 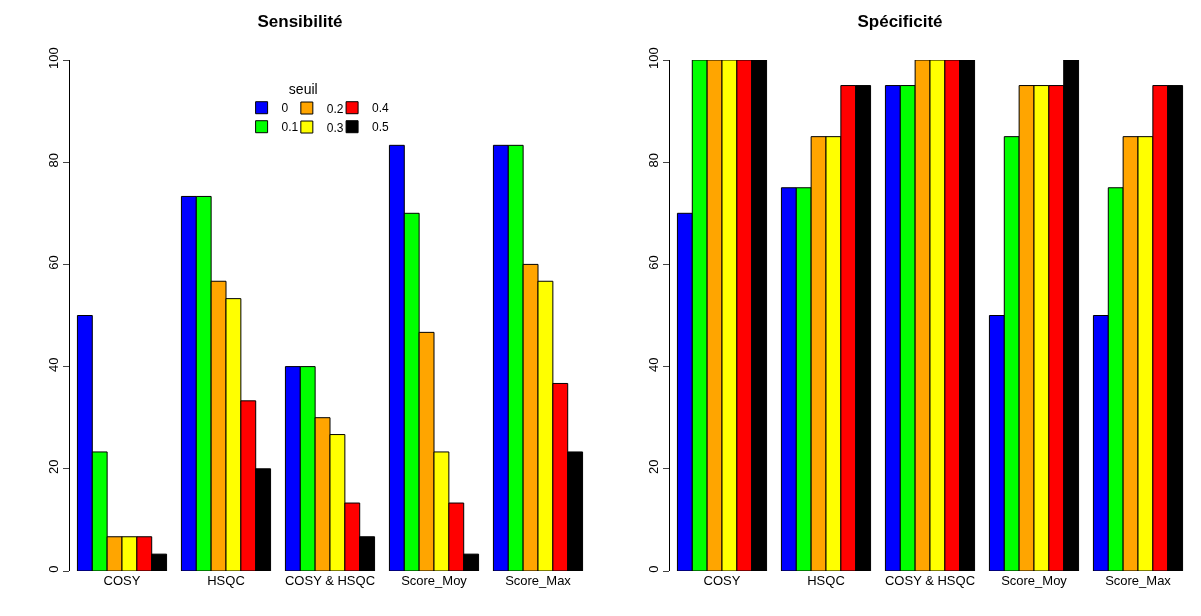 What do you see at coordinates (300, 22) in the screenshot?
I see `chart-title: Sensibilité` at bounding box center [300, 22].